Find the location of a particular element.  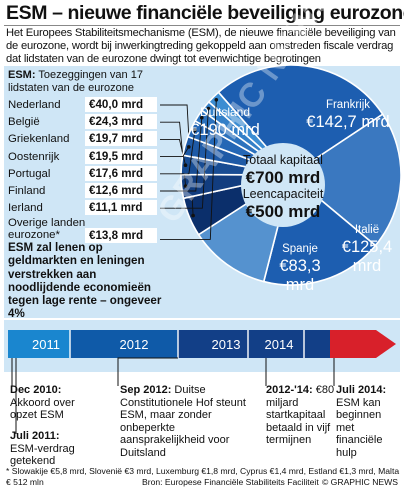

timeline-note-date: Juli 2014: is located at coordinates (361, 390).